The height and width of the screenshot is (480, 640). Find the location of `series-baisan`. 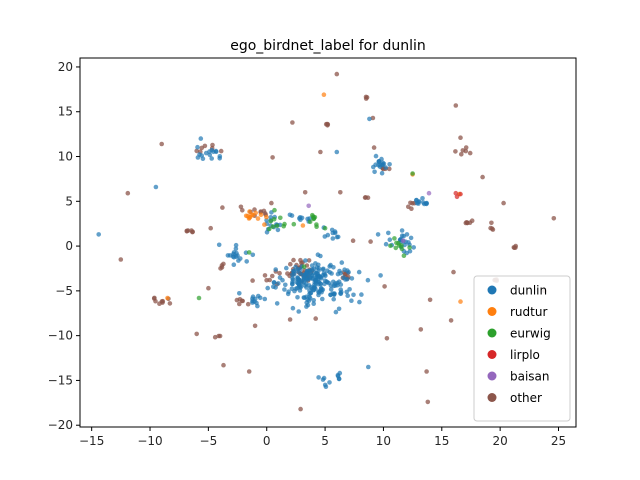

series-baisan is located at coordinates (369, 216).